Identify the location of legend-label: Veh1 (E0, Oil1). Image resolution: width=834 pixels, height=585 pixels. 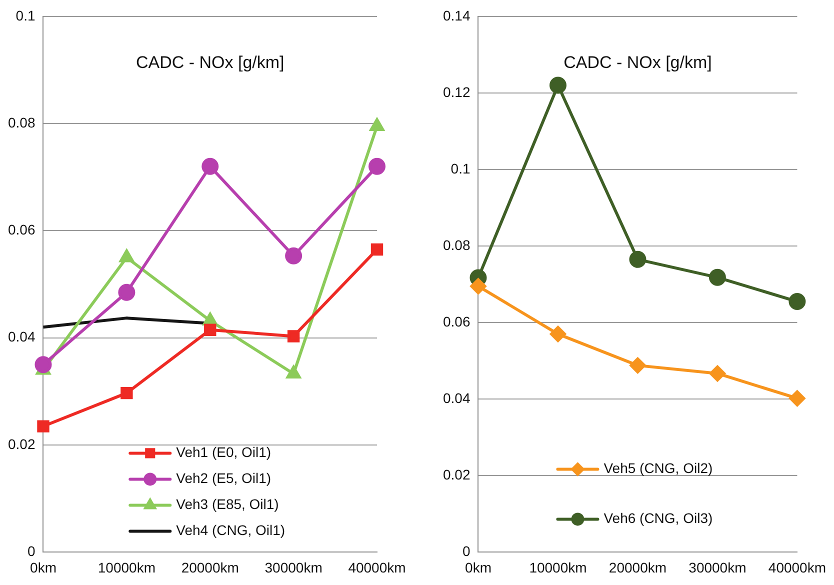
(224, 452).